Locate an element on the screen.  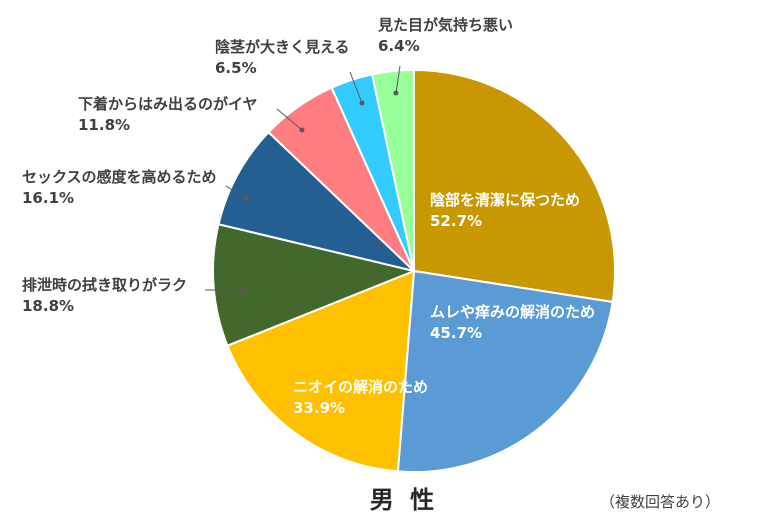
slice-value-label: 52.7% is located at coordinates (456, 221).